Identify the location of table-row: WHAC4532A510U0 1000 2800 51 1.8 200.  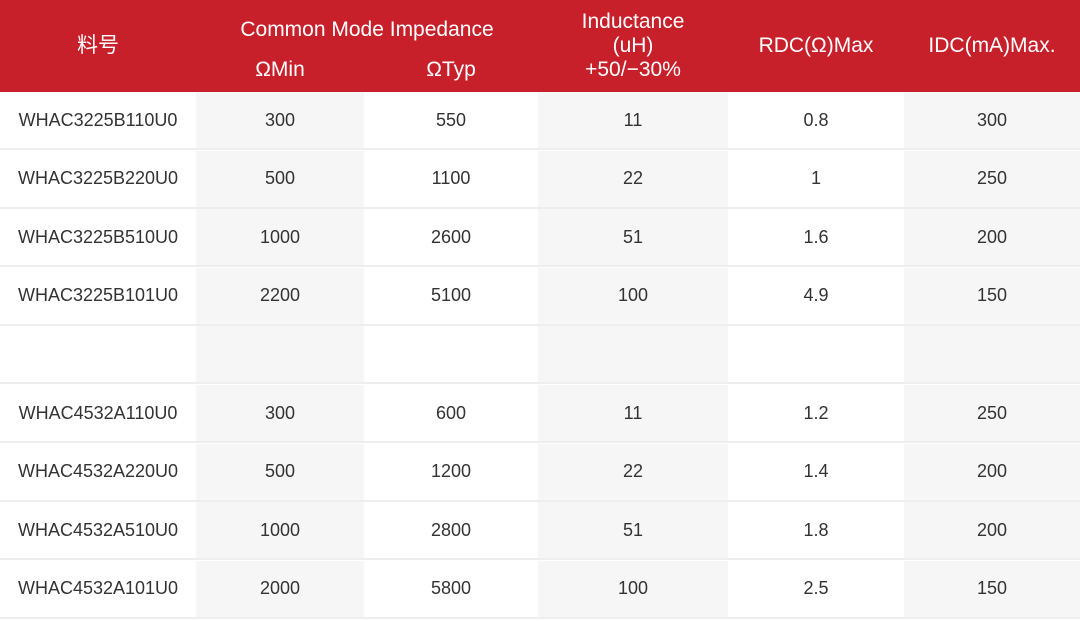
(540, 531).